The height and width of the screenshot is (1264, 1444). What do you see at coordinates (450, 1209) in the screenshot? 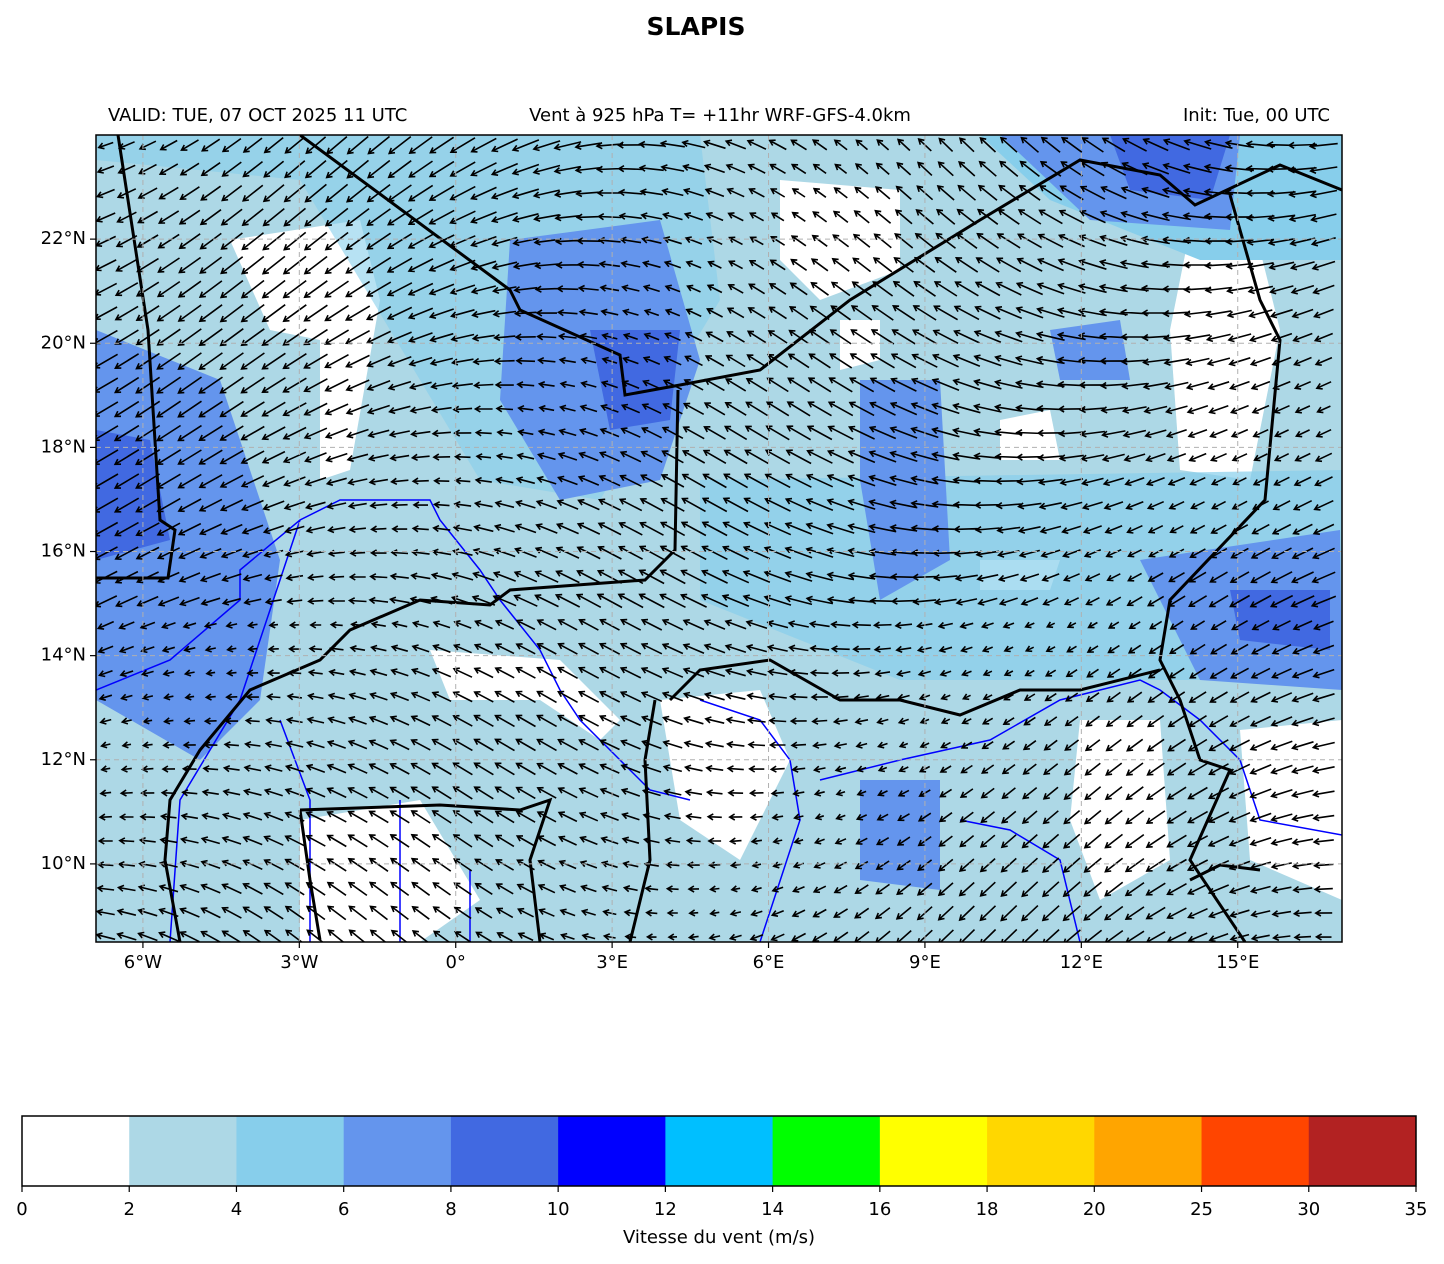
I see `colorbar-tick-label: 8` at bounding box center [450, 1209].